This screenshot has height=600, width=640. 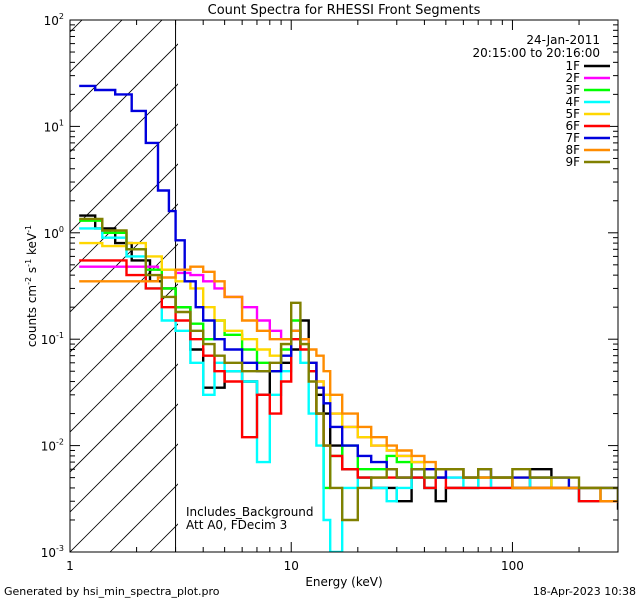 I want to click on y-label-part-6: -1, so click(x=28, y=229).